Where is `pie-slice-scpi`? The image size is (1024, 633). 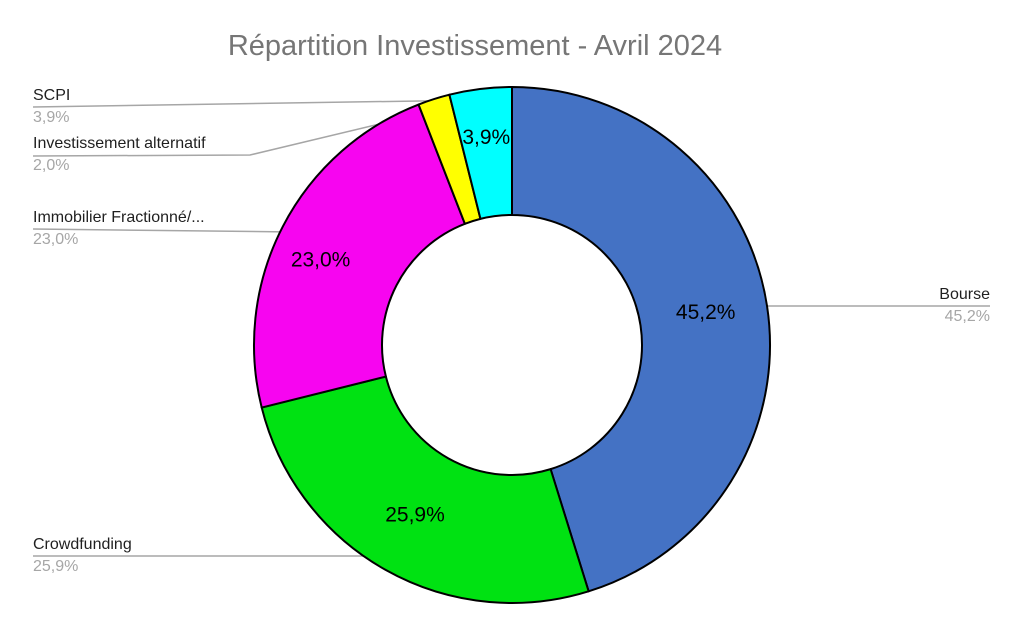
pie-slice-scpi is located at coordinates (480, 153).